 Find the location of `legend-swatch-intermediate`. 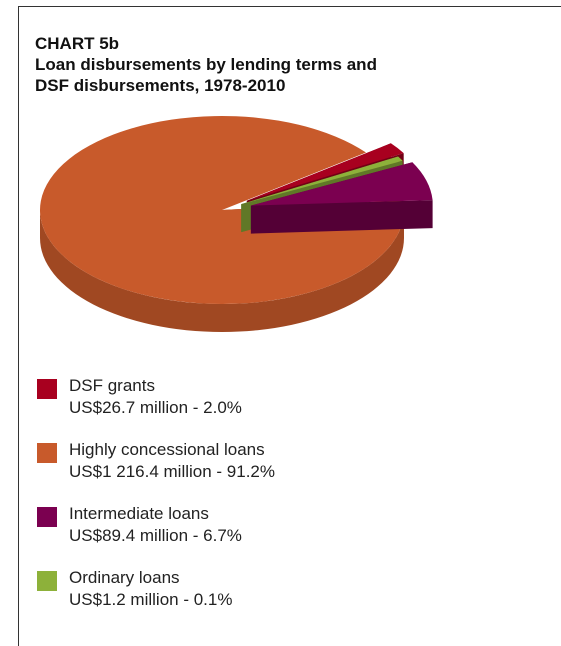

legend-swatch-intermediate is located at coordinates (47, 517).